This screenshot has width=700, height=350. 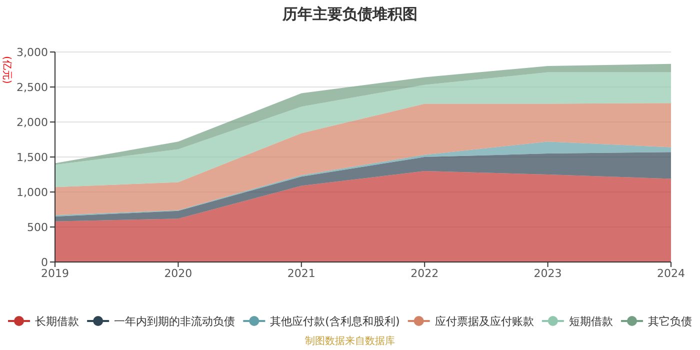 I want to click on legend-label: 应付票据及应付账款, so click(x=484, y=321).